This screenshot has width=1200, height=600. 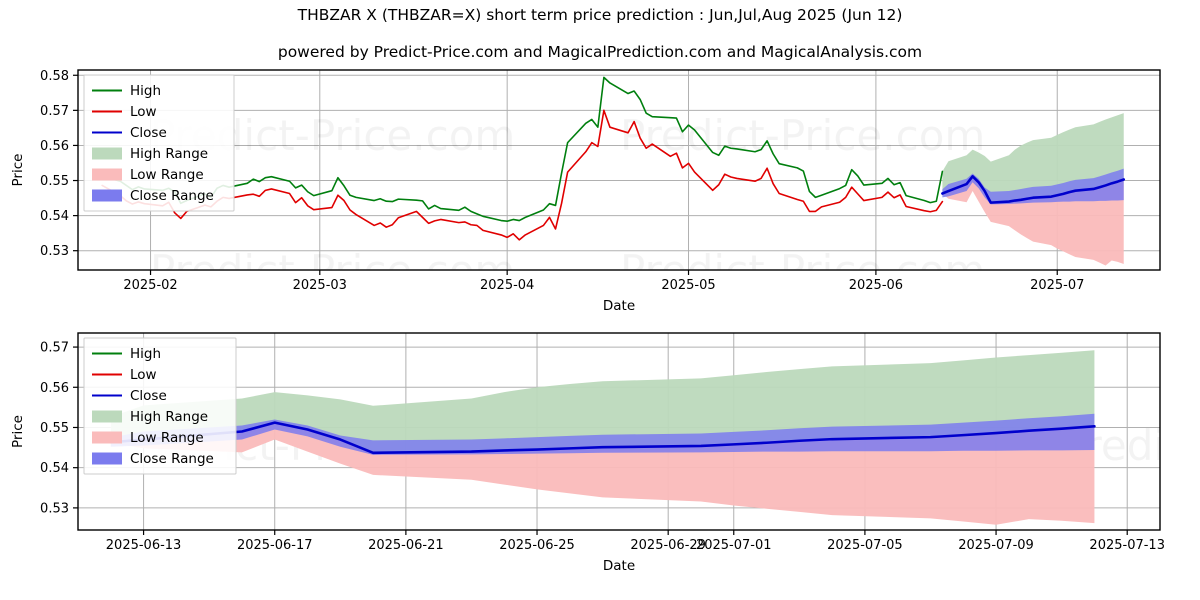 I want to click on x-tick-label: 2025-07-05, so click(x=865, y=545).